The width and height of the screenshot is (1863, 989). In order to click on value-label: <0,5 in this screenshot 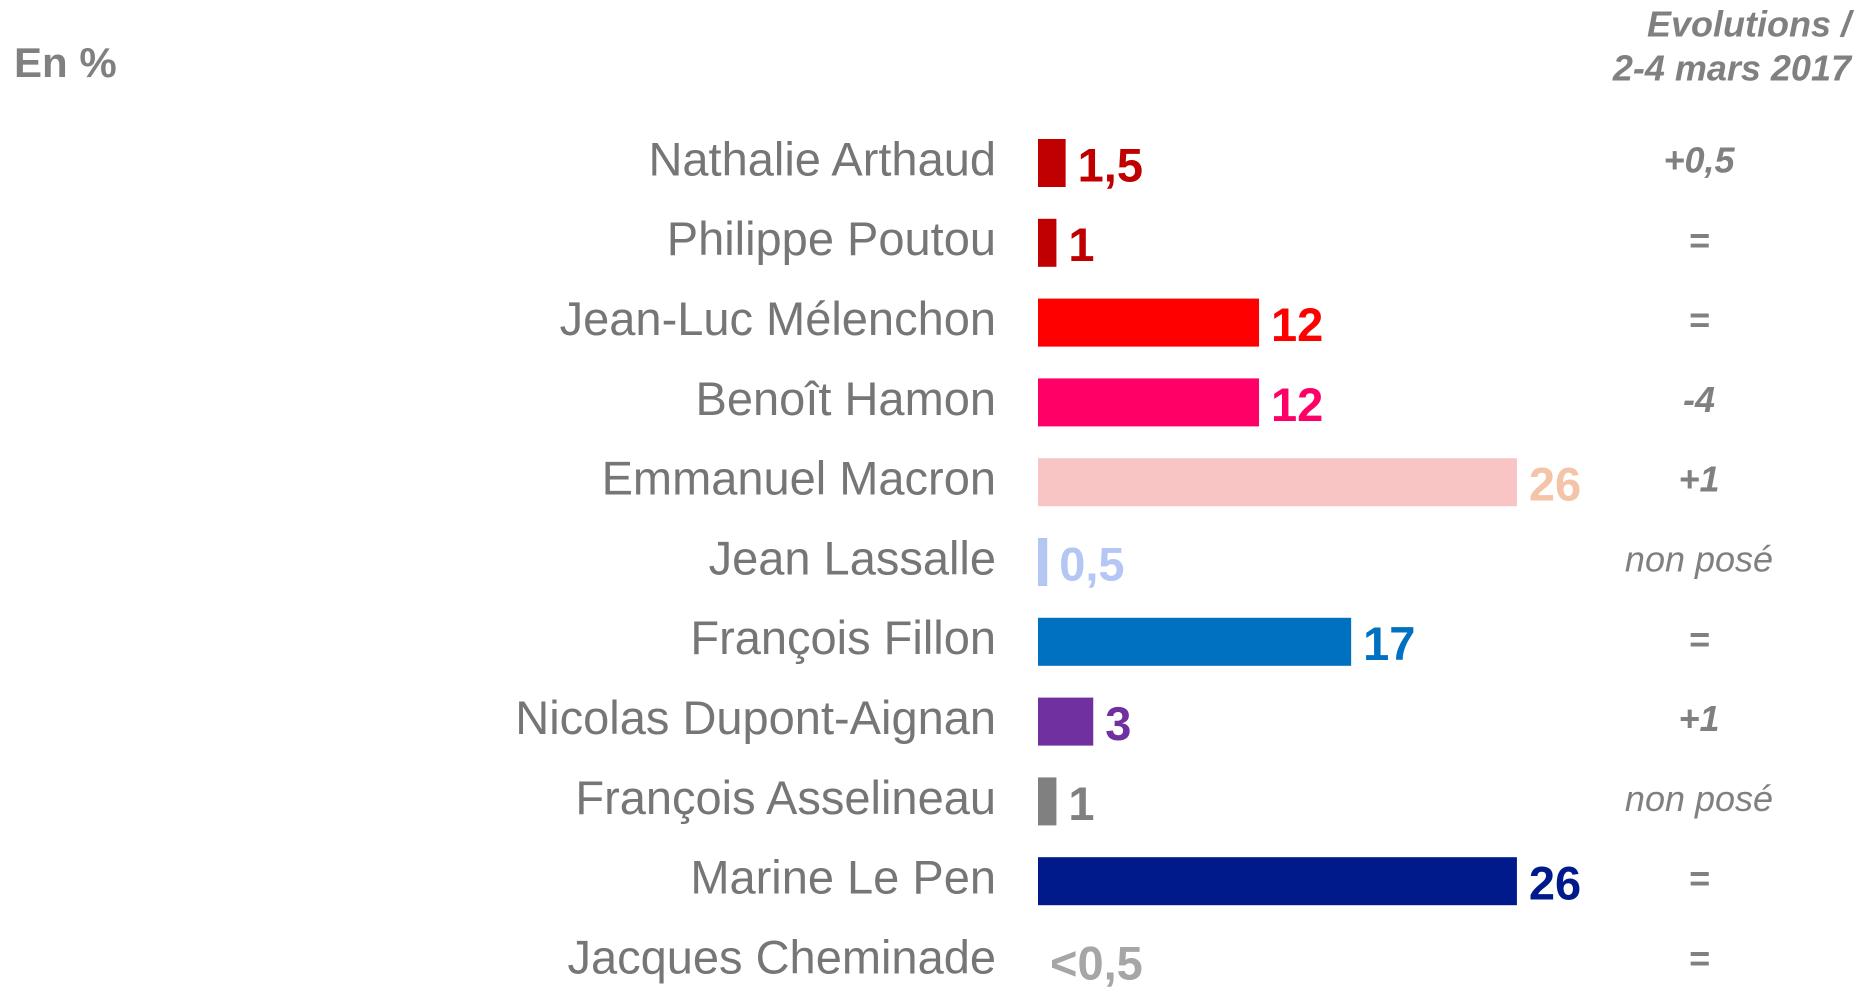, I will do `click(1096, 962)`.